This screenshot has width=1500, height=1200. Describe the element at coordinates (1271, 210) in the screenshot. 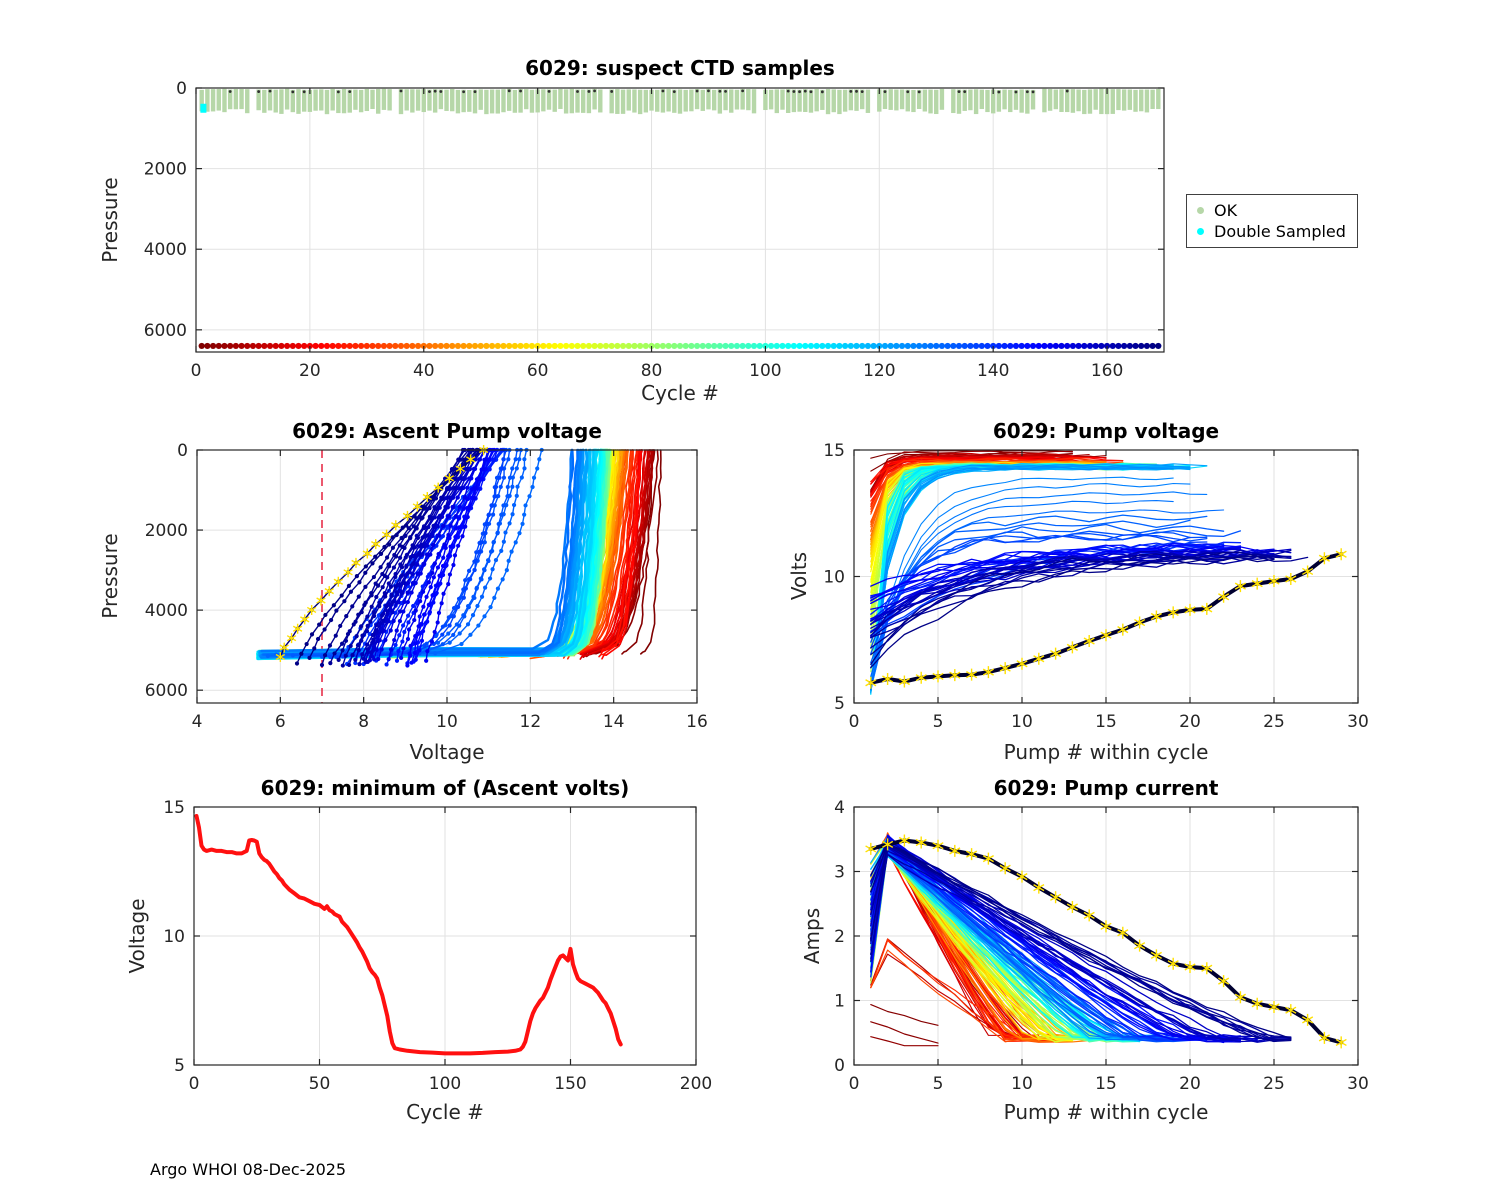

I see `legend-item-ok: OK` at that location.